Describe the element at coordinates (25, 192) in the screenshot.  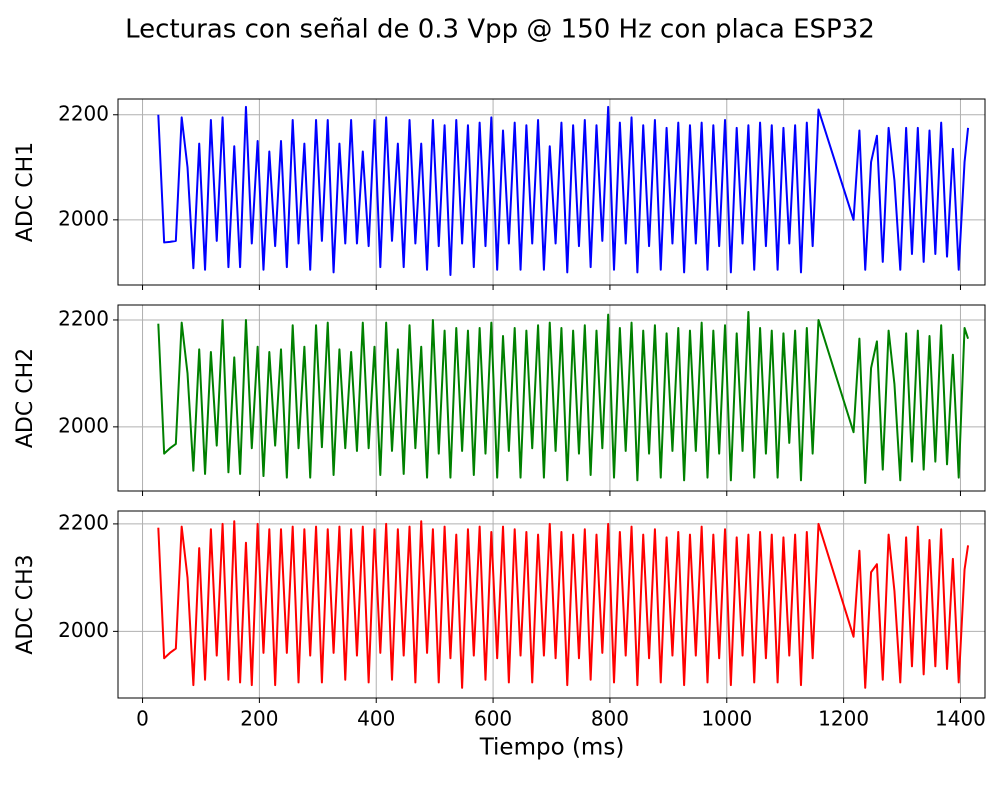
I see `y-axis-label: ADC CH1` at that location.